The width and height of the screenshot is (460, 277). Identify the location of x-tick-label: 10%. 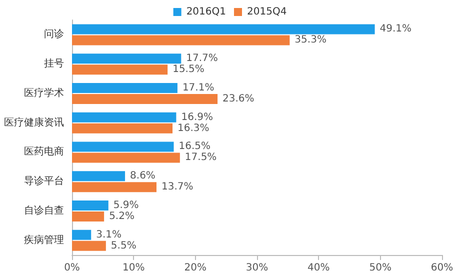
(133, 268).